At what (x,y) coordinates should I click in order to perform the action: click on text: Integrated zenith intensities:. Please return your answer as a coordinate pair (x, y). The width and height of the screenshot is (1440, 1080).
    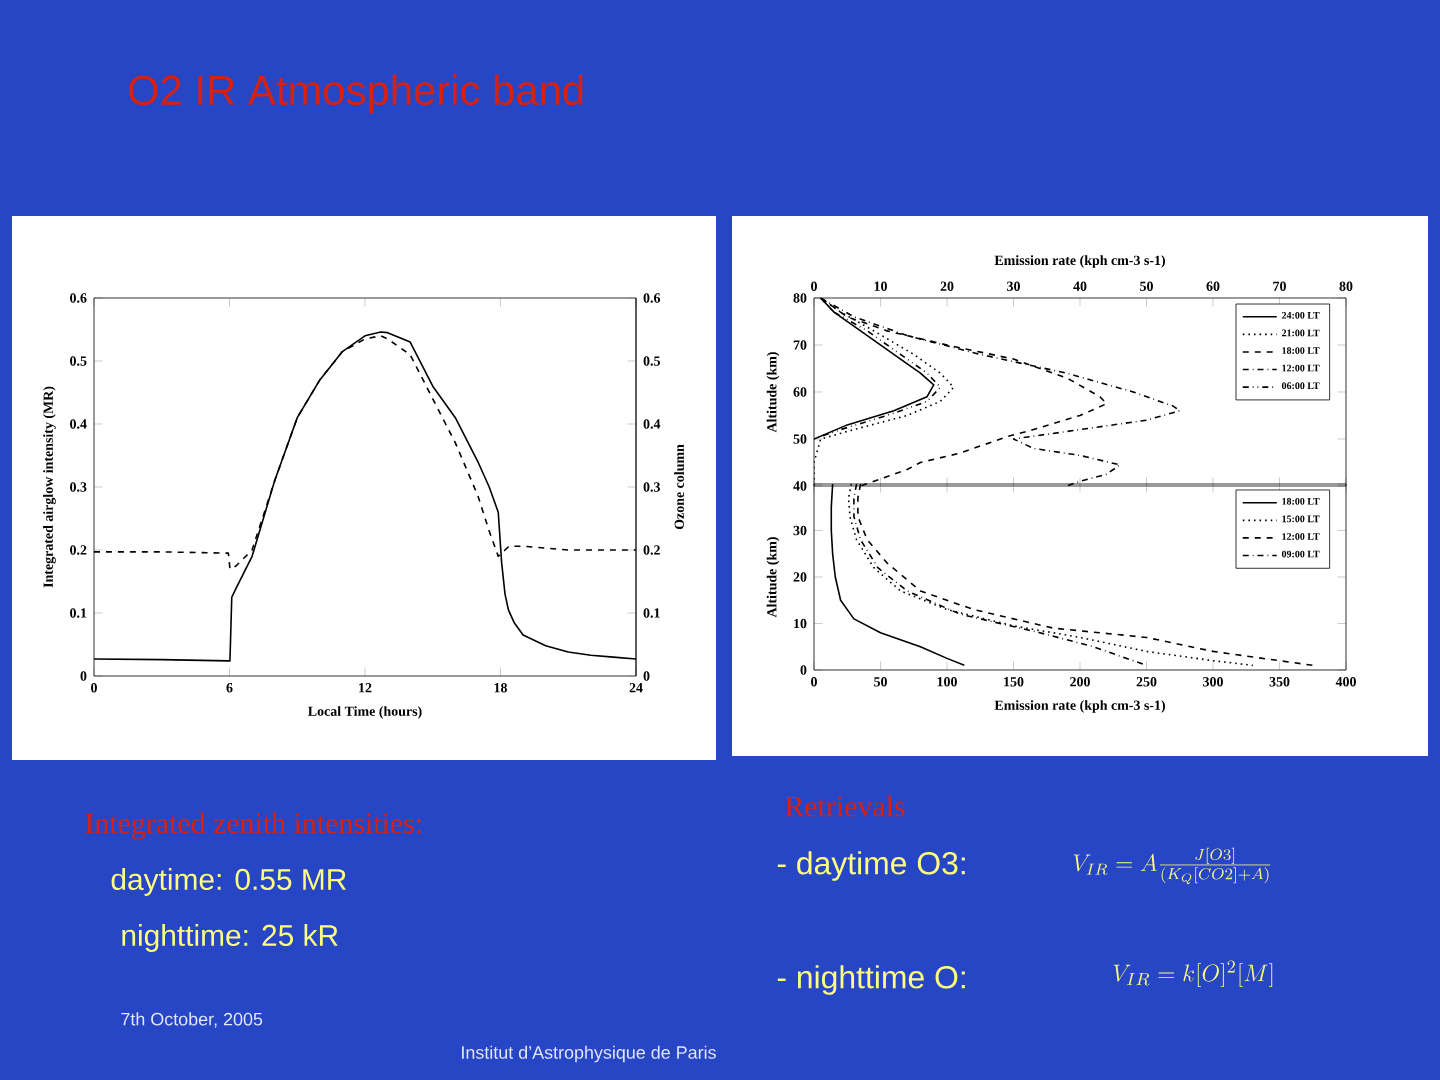
    Looking at the image, I should click on (253, 826).